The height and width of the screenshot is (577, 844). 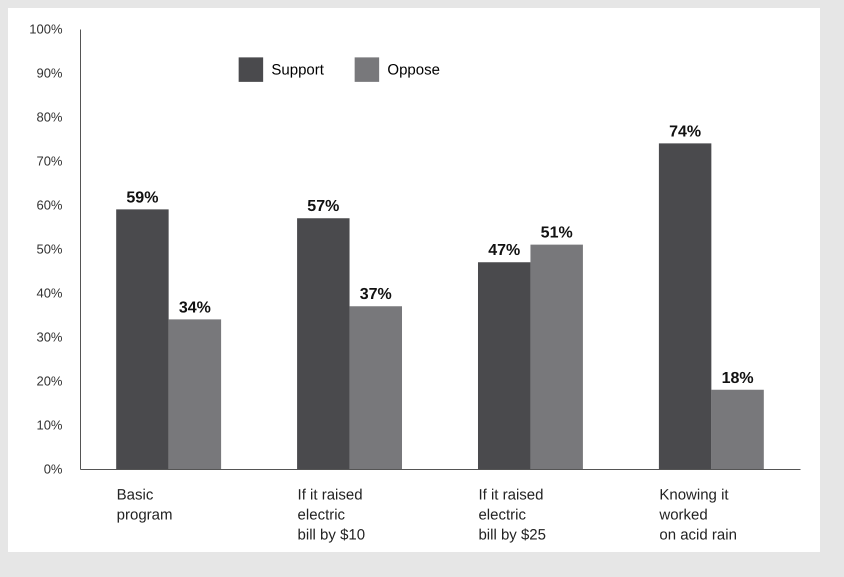 What do you see at coordinates (697, 515) in the screenshot?
I see `x-tick-label: Knowing it worked on acid rain` at bounding box center [697, 515].